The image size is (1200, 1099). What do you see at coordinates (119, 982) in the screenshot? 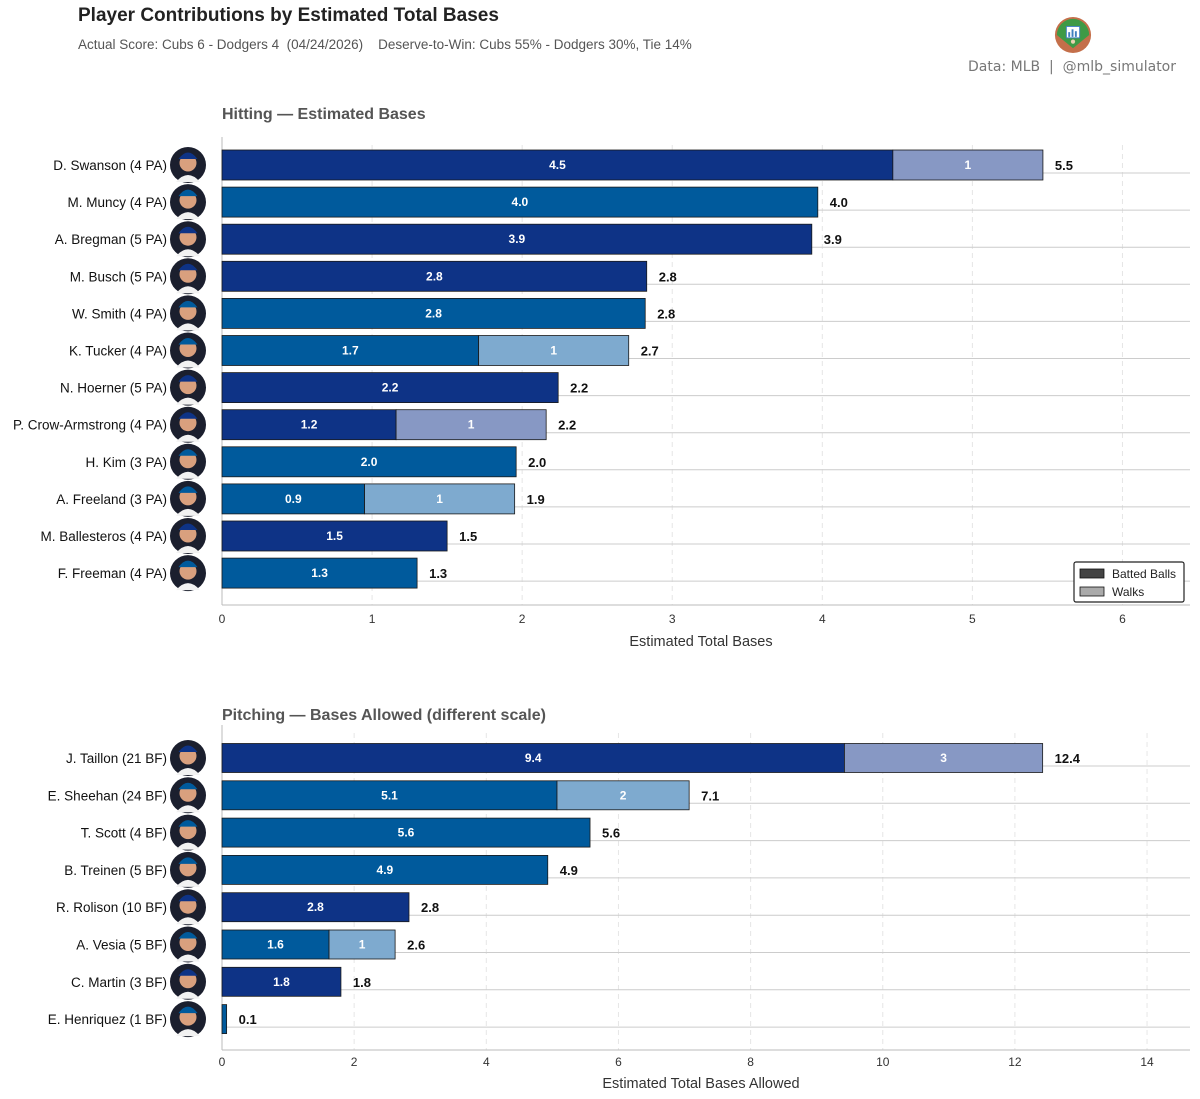
I see `y-tick-label: C. Martin (3 BF)` at bounding box center [119, 982].